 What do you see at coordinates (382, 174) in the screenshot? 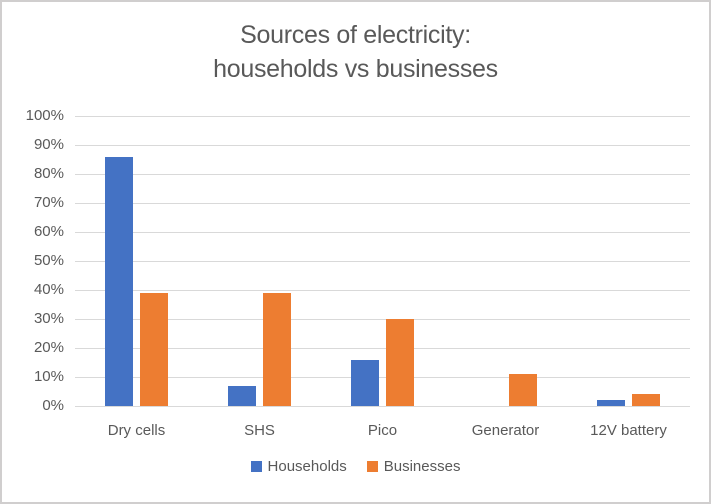
I see `gridline-80-` at bounding box center [382, 174].